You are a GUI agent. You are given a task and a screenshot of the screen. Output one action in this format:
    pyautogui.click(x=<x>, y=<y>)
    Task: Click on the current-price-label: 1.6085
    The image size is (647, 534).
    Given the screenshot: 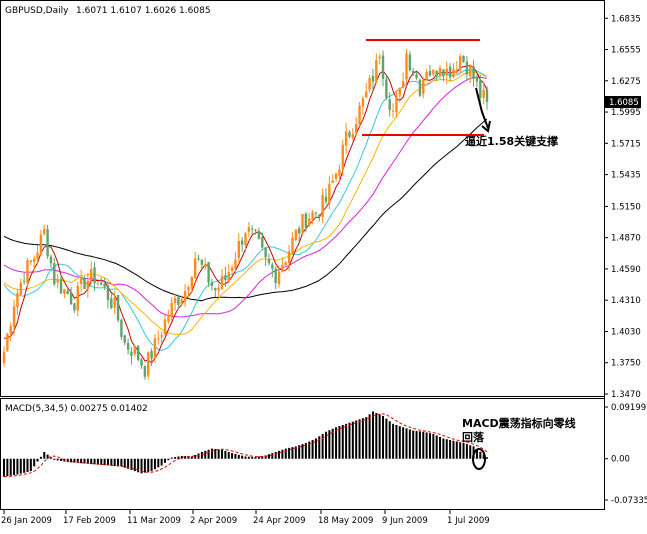 What is the action you would take?
    pyautogui.click(x=624, y=103)
    